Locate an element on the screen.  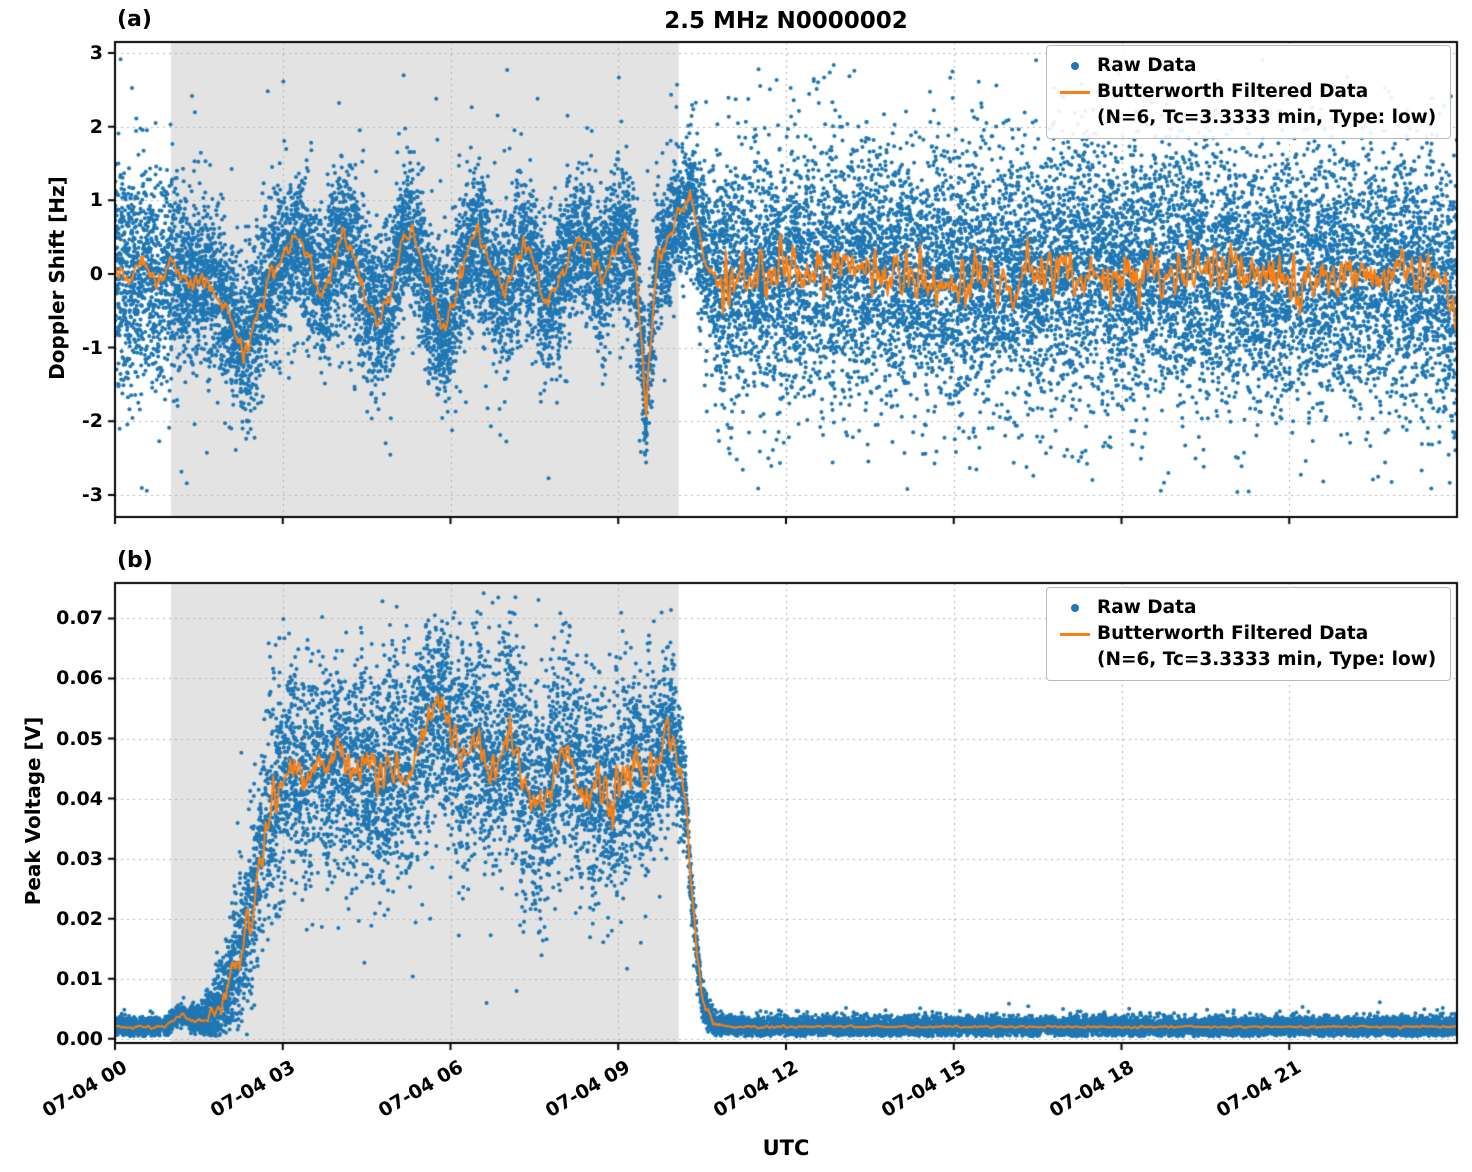
panel-b-ytick-label: 0.05 is located at coordinates (79, 738).